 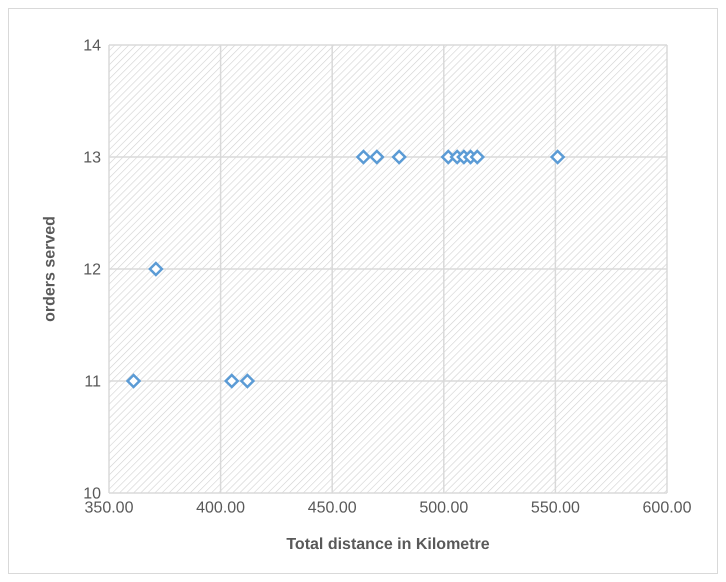 I want to click on x-tick-label: 500.00, so click(x=443, y=507).